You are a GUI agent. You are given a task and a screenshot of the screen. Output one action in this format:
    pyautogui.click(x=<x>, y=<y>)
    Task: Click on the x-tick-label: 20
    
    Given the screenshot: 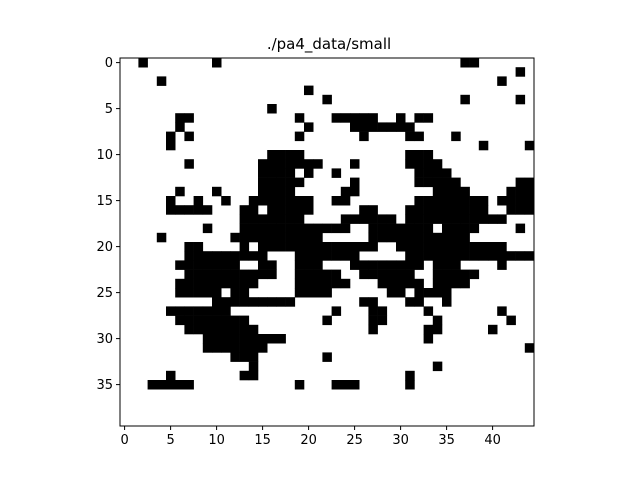 What is the action you would take?
    pyautogui.click(x=308, y=440)
    